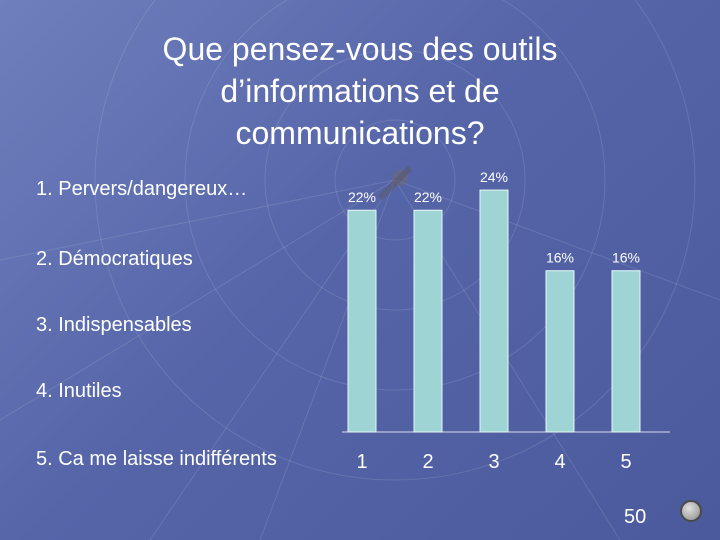 This screenshot has height=540, width=720. Describe the element at coordinates (114, 259) in the screenshot. I see `option-2: 2. Démocratiques` at that location.